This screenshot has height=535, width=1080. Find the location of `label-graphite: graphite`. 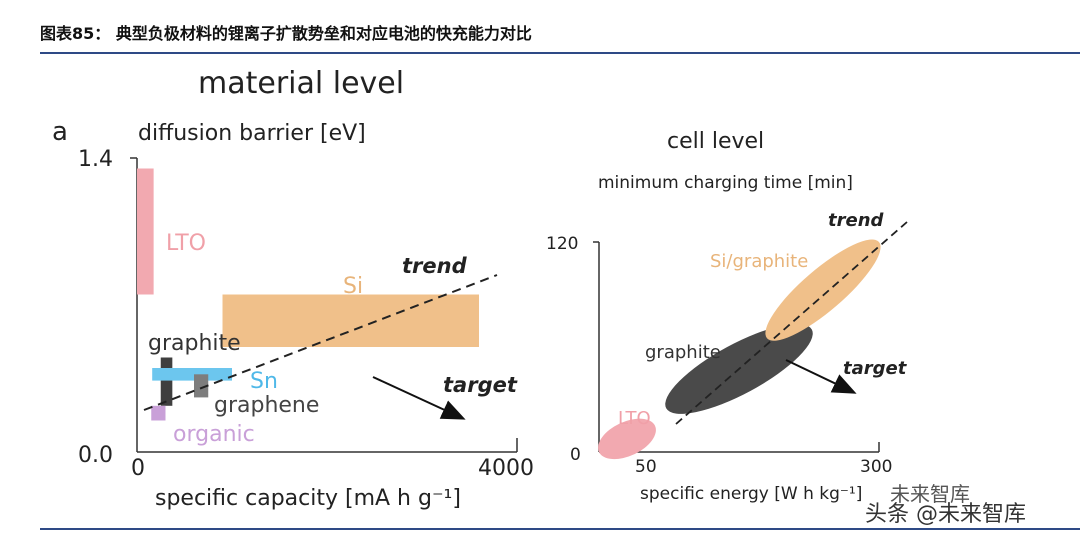

label-graphite: graphite is located at coordinates (194, 343).